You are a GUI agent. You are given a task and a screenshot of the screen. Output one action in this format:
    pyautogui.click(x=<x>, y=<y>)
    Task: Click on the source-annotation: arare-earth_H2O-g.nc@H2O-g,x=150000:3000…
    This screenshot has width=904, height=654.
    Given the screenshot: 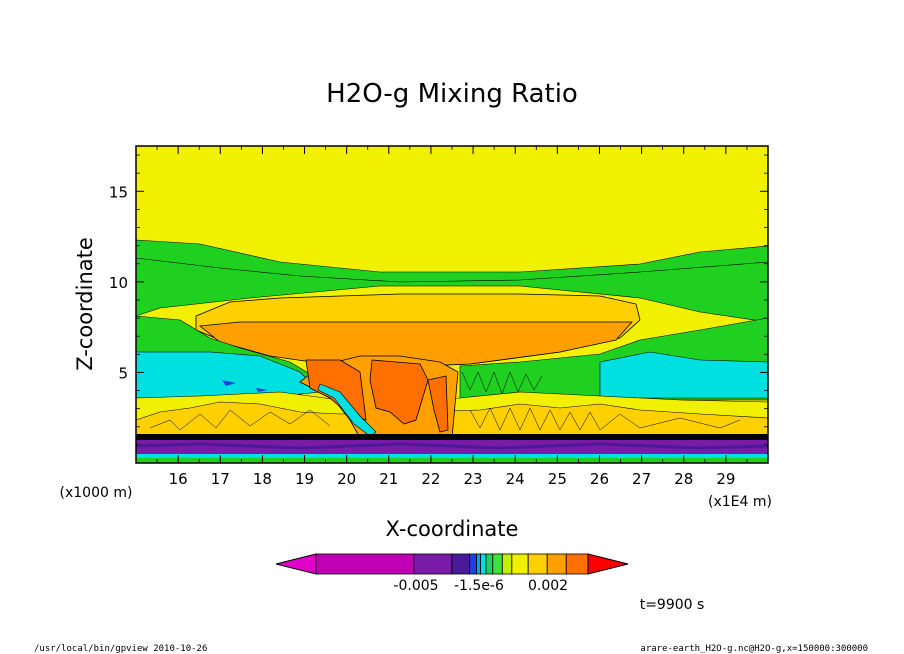 What is the action you would take?
    pyautogui.click(x=754, y=649)
    